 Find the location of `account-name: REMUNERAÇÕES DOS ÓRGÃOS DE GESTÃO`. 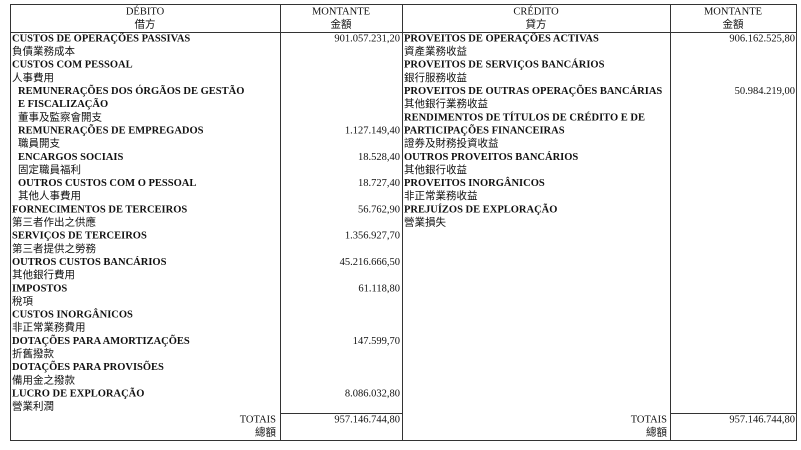

account-name: REMUNERAÇÕES DOS ÓRGÃOS DE GESTÃO is located at coordinates (131, 91).